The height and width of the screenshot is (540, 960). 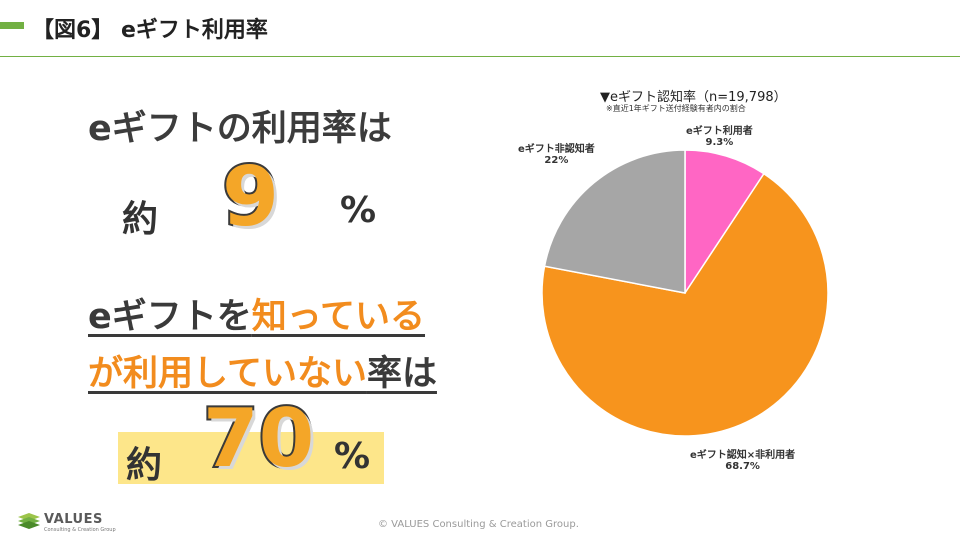 I want to click on pie-slice-user, so click(x=724, y=222).